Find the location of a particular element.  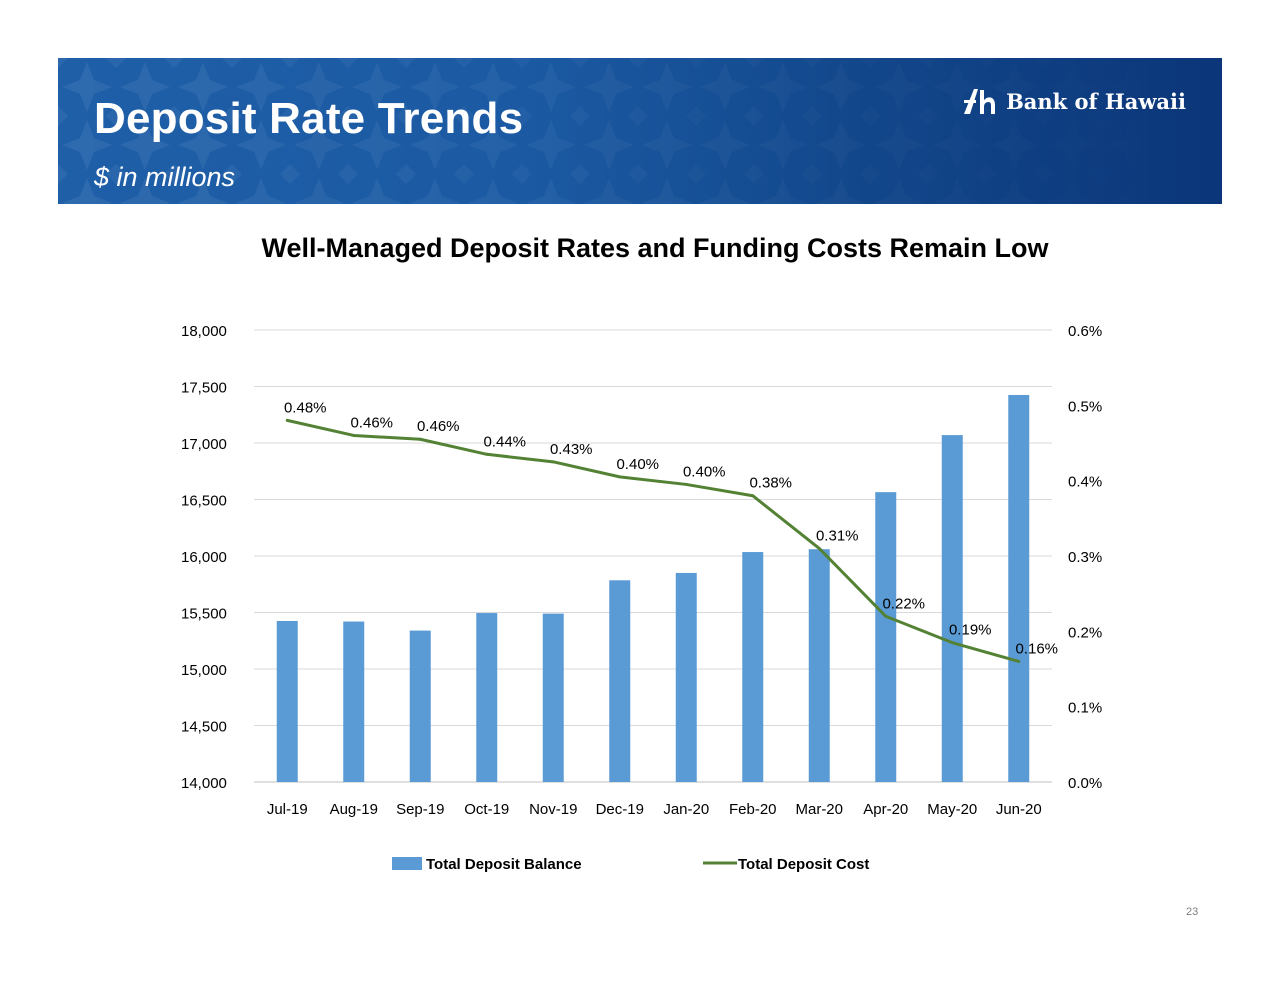

y-right-tick-label: 0.3% is located at coordinates (1085, 557).